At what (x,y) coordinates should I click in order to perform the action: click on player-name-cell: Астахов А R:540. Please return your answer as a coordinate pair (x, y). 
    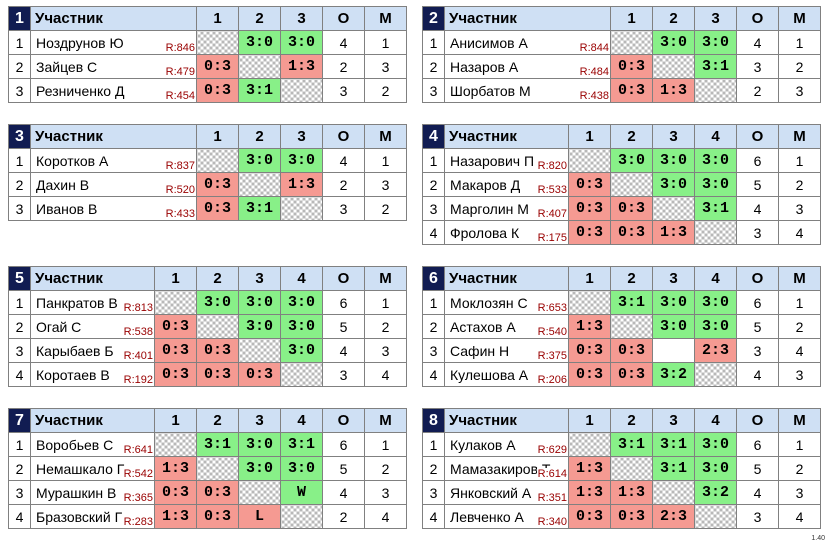
    Looking at the image, I should click on (506, 326).